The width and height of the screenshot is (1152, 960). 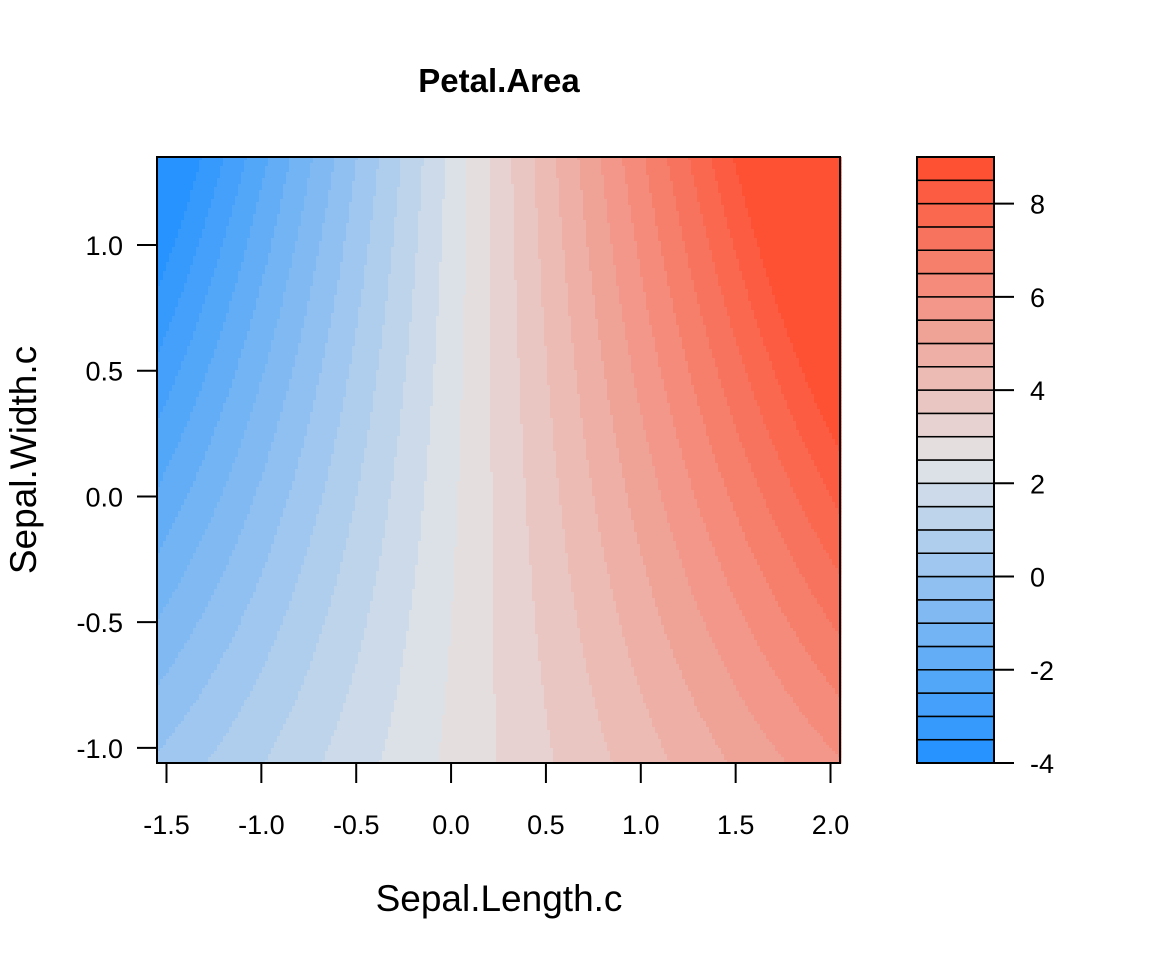 What do you see at coordinates (1042, 671) in the screenshot?
I see `colorbar-tick-label: -2` at bounding box center [1042, 671].